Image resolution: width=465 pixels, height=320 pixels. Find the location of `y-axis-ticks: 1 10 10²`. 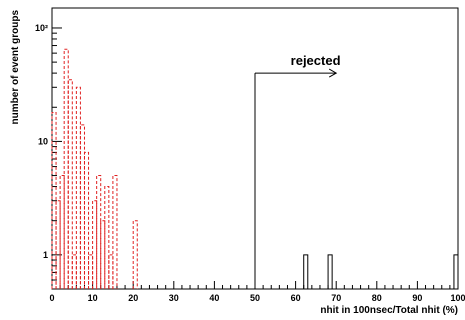

y-axis-ticks: 1 10 10² is located at coordinates (48, 156).